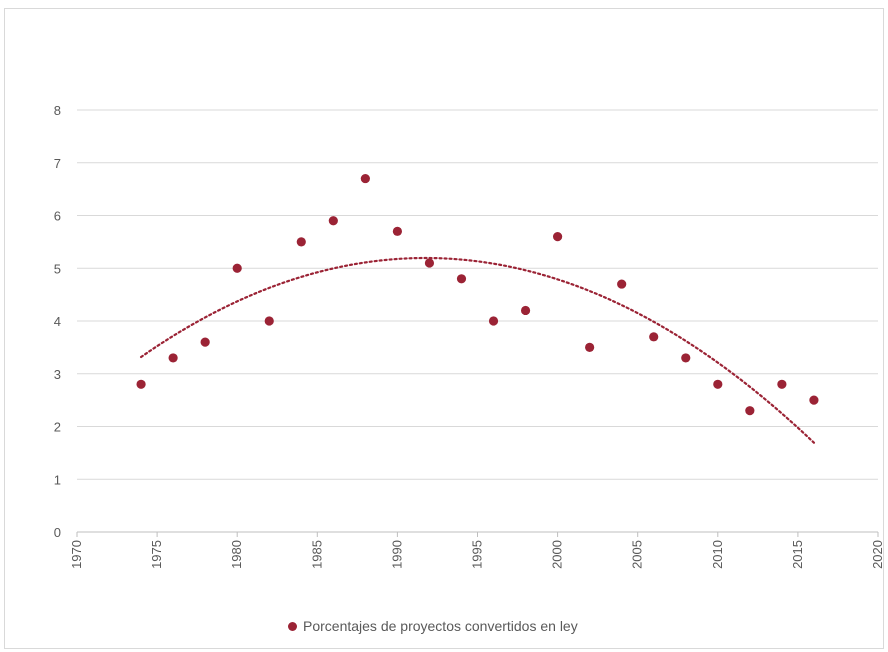 This screenshot has width=888, height=652. What do you see at coordinates (717, 554) in the screenshot?
I see `x-tick-label: 2010` at bounding box center [717, 554].